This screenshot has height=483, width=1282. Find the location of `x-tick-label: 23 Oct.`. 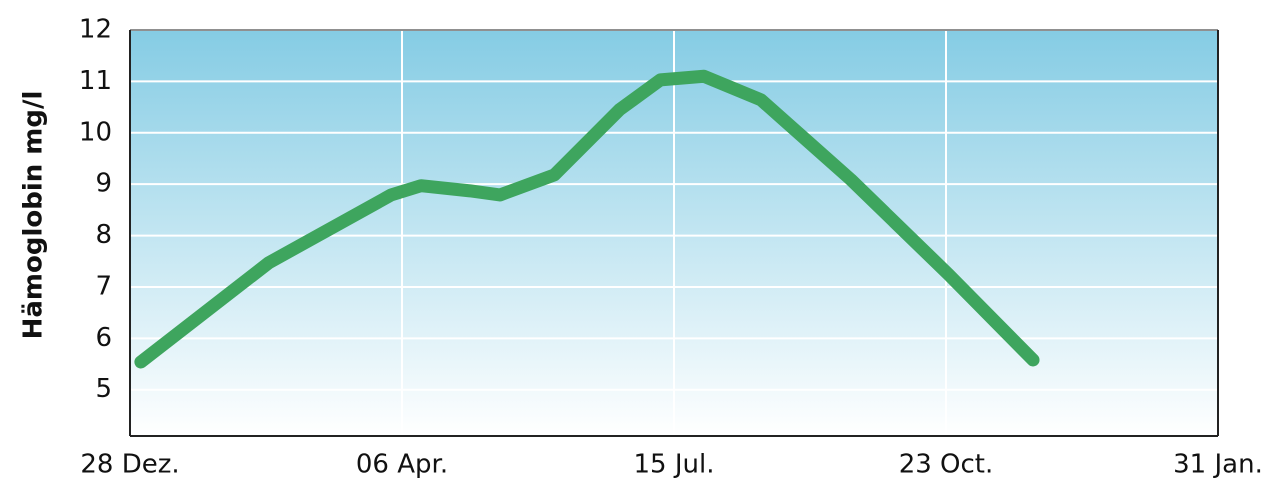

x-tick-label: 23 Oct. is located at coordinates (946, 465).